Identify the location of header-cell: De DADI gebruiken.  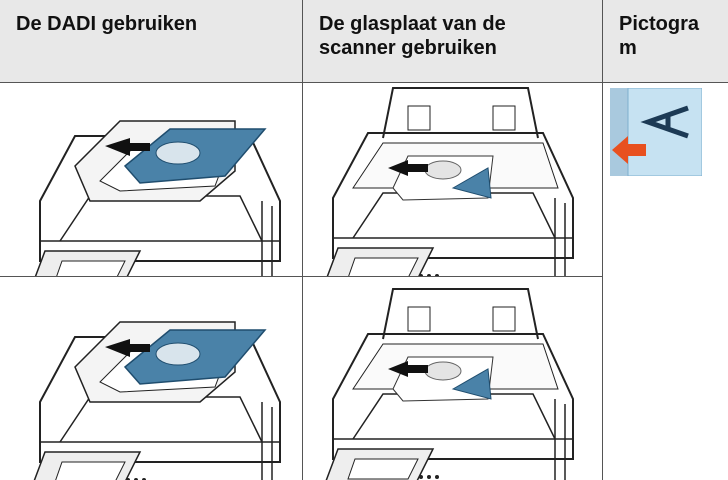
(151, 41).